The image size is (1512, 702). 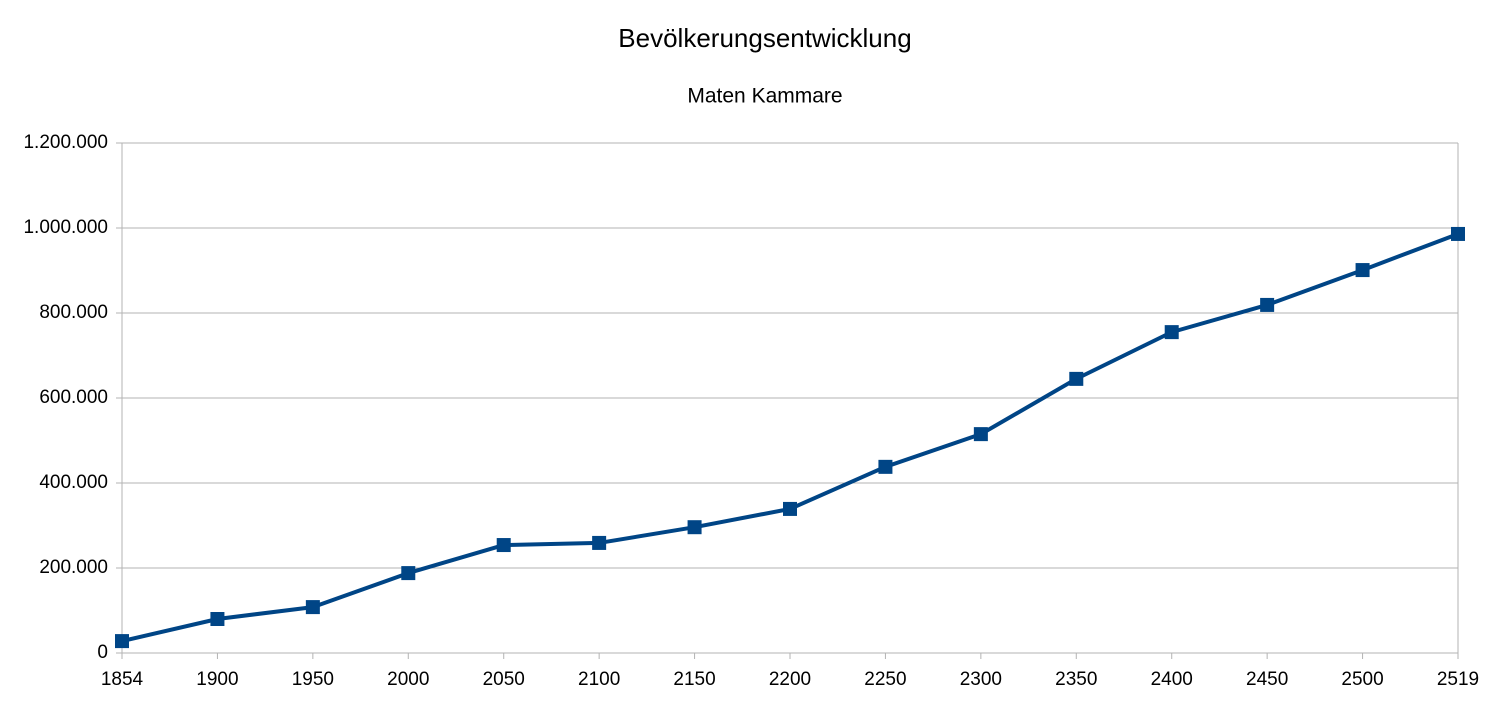 I want to click on x-tick-label: 2200, so click(x=790, y=679).